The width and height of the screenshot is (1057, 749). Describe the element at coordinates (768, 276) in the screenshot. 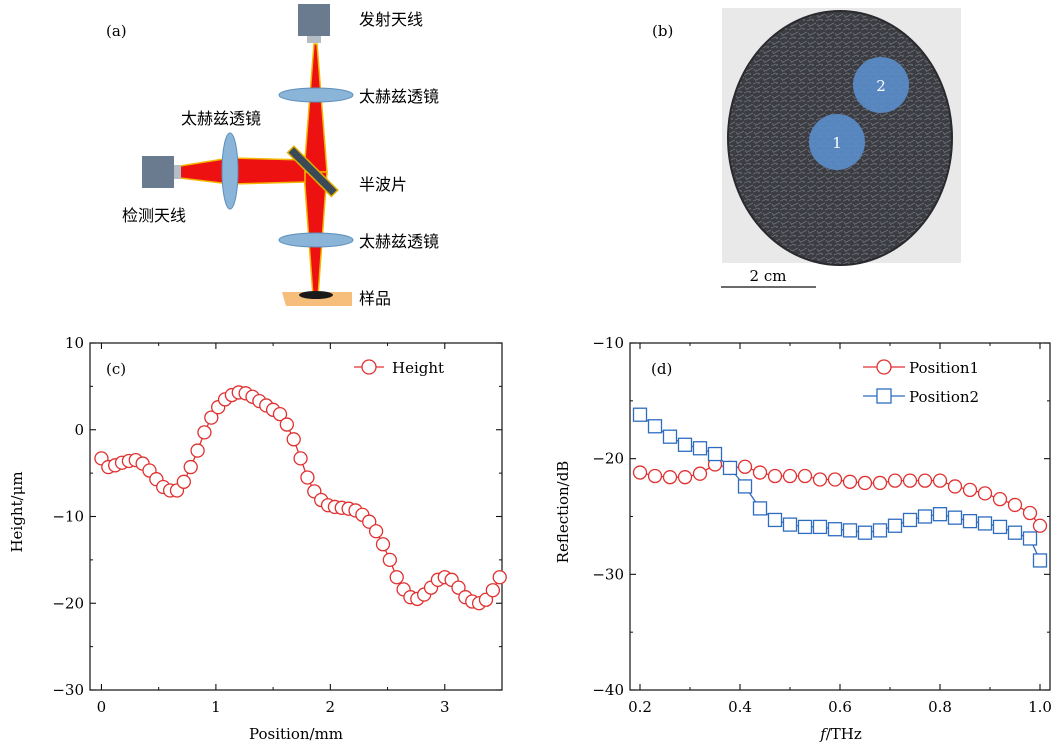

I see `scale-bar-label: 2 cm` at that location.